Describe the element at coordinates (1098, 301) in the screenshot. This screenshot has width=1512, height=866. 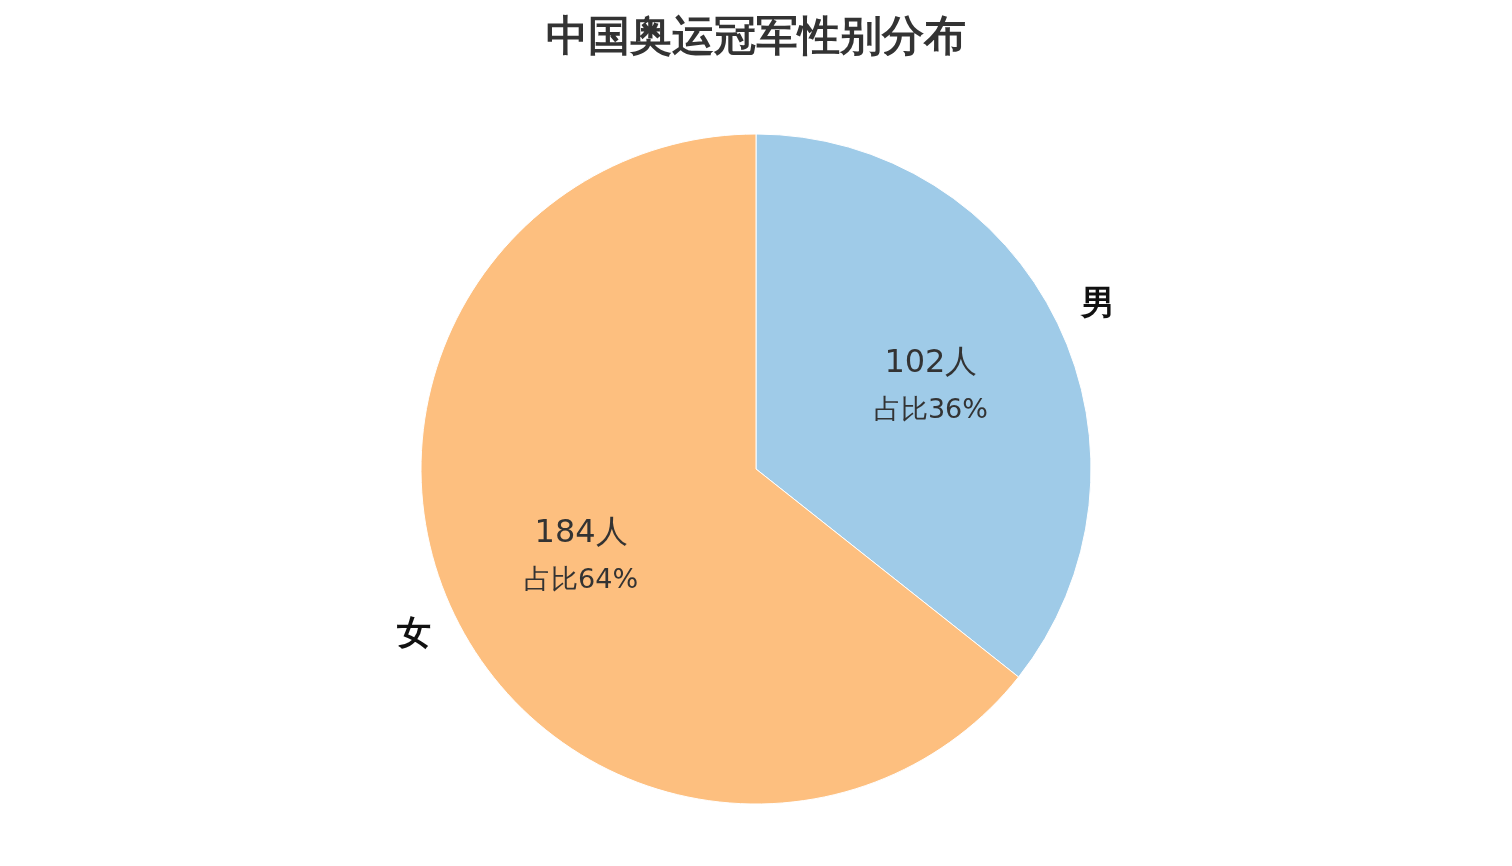
I see `slice-label: 男` at that location.